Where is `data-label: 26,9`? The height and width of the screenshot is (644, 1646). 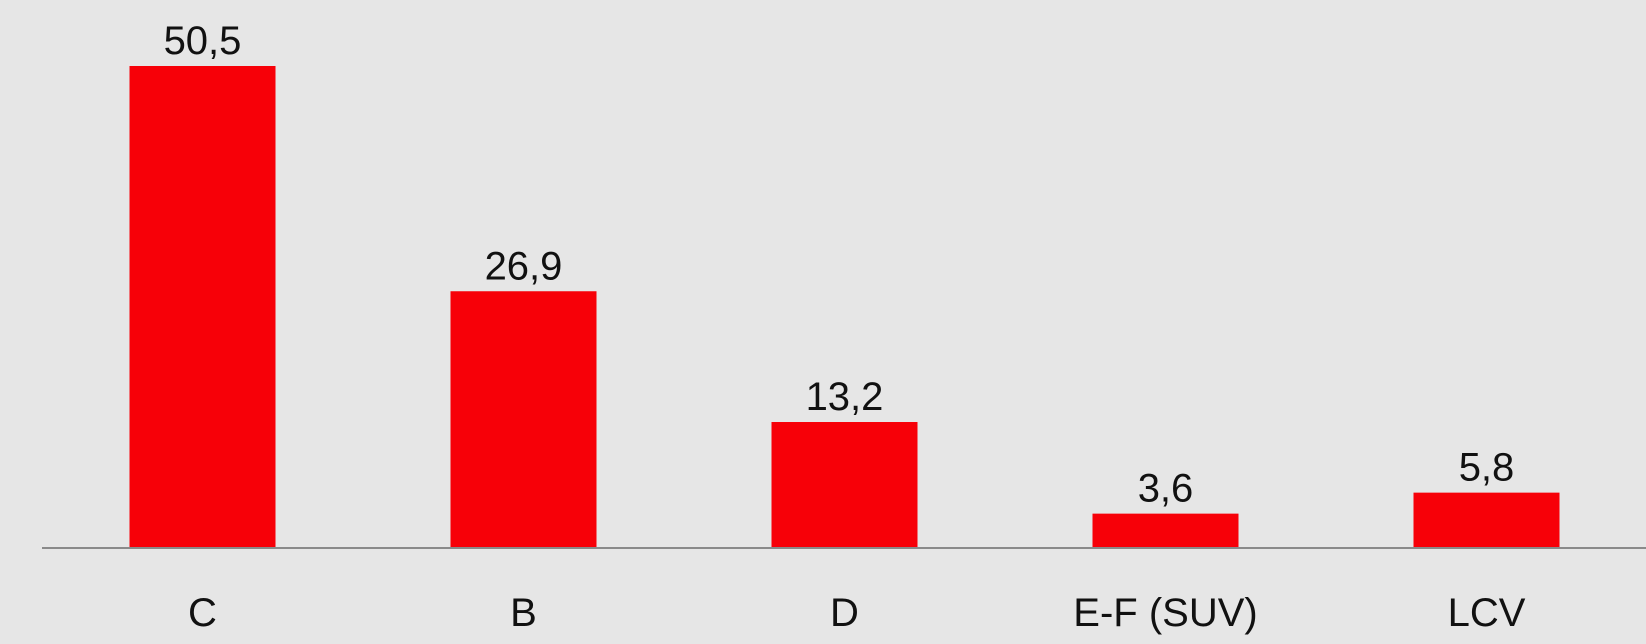
data-label: 26,9 is located at coordinates (524, 266).